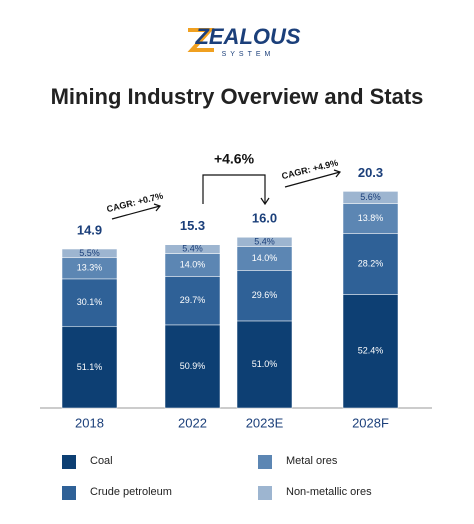 Image resolution: width=474 pixels, height=524 pixels. I want to click on total-label: 15.3, so click(192, 225).